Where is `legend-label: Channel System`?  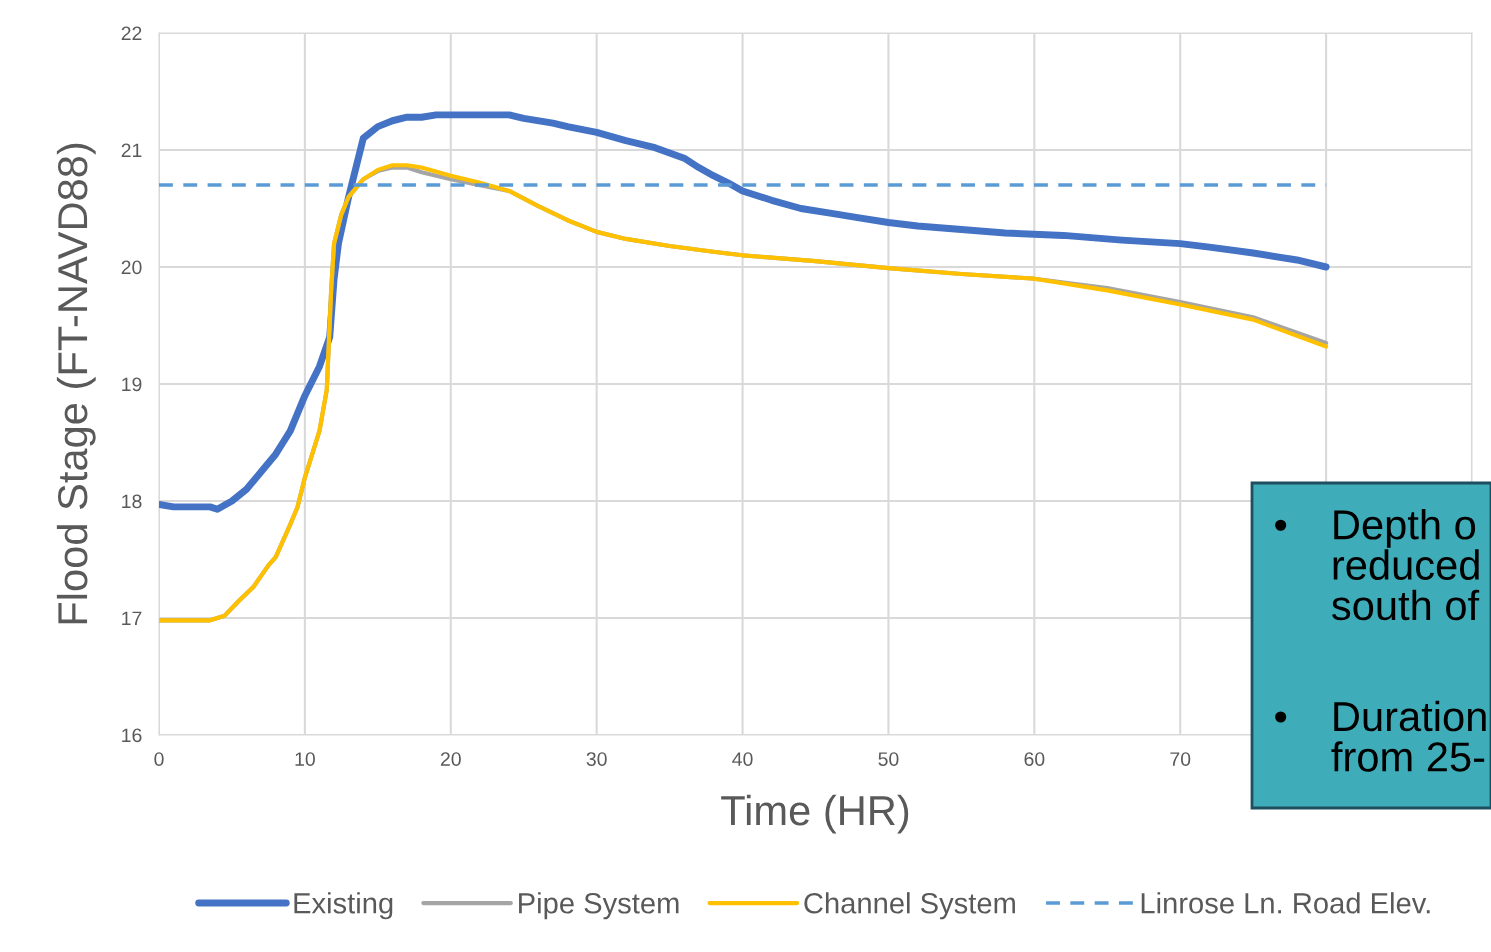
legend-label: Channel System is located at coordinates (909, 906).